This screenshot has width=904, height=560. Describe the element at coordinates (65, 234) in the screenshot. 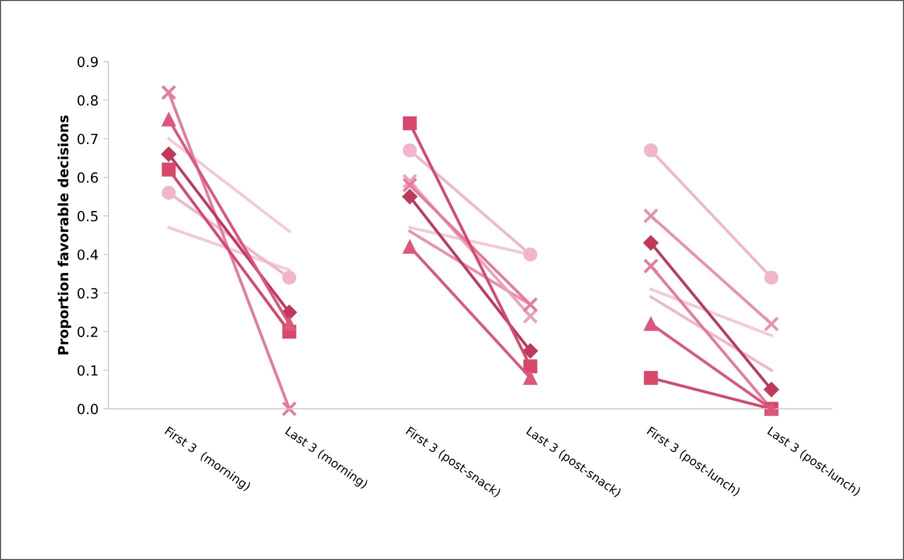

I see `y-axis-title: Proportion favorable decisions` at that location.